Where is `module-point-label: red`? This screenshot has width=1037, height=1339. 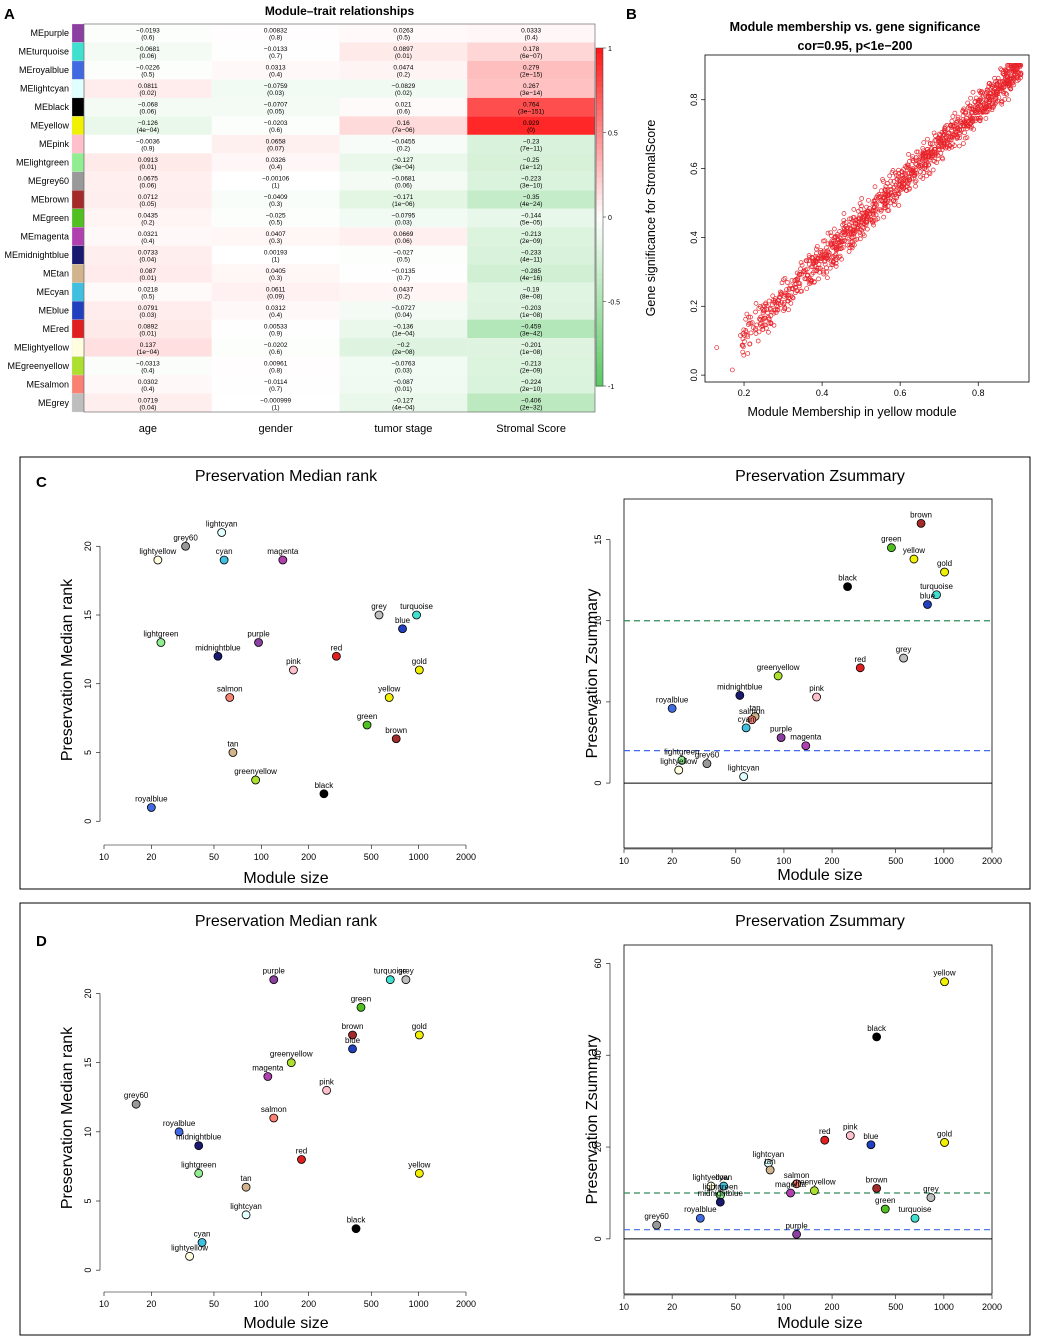 module-point-label: red is located at coordinates (302, 1151).